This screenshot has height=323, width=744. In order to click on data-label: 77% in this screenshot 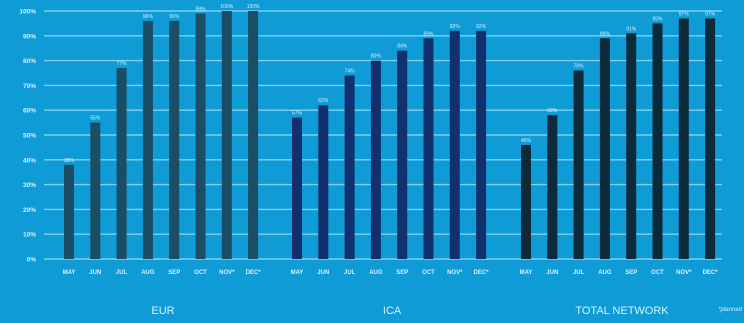, I will do `click(122, 64)`.